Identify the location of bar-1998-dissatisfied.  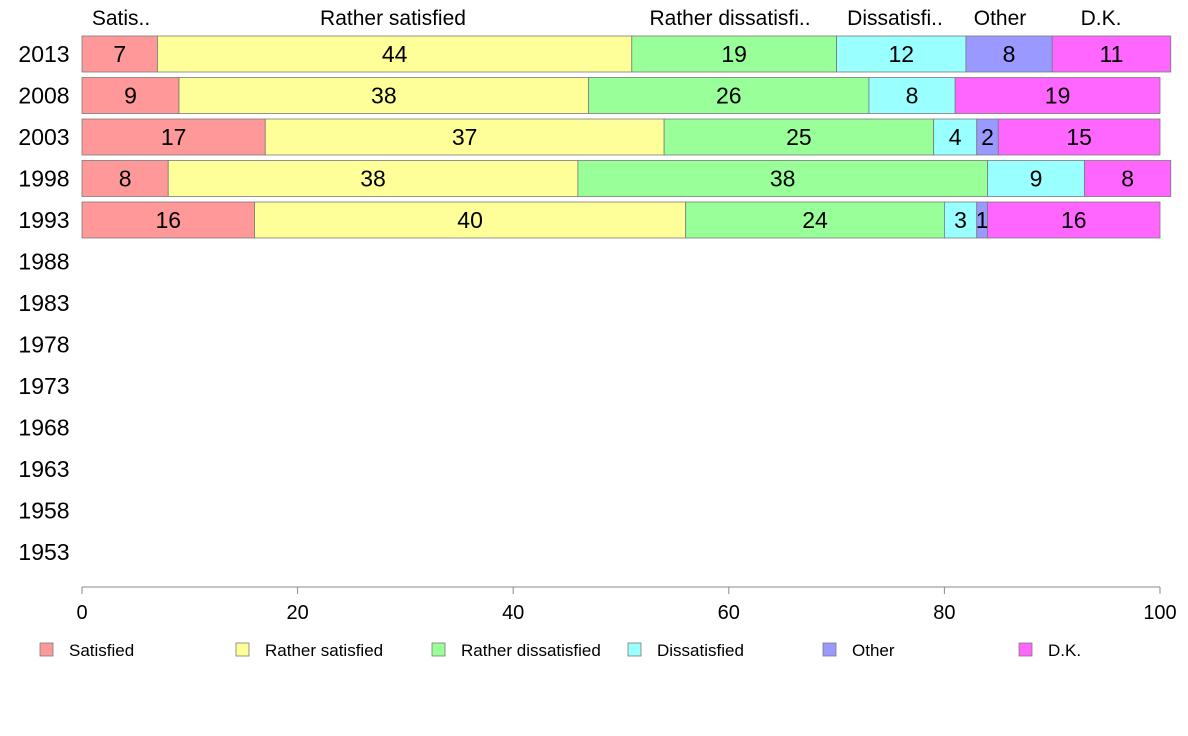
(1036, 178).